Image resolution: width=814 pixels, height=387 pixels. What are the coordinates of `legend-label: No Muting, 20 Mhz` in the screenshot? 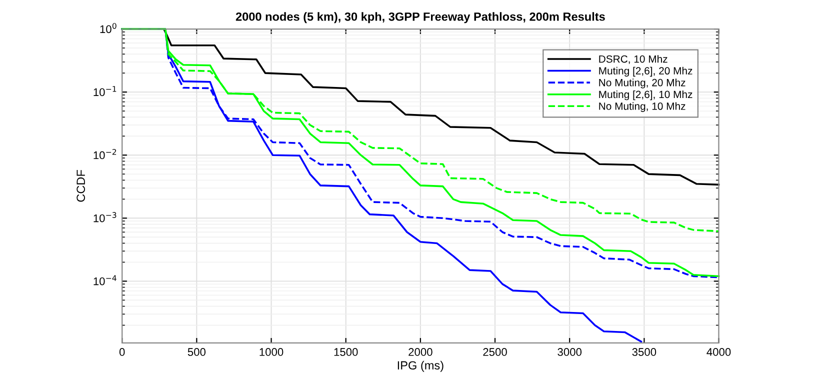 It's located at (642, 83).